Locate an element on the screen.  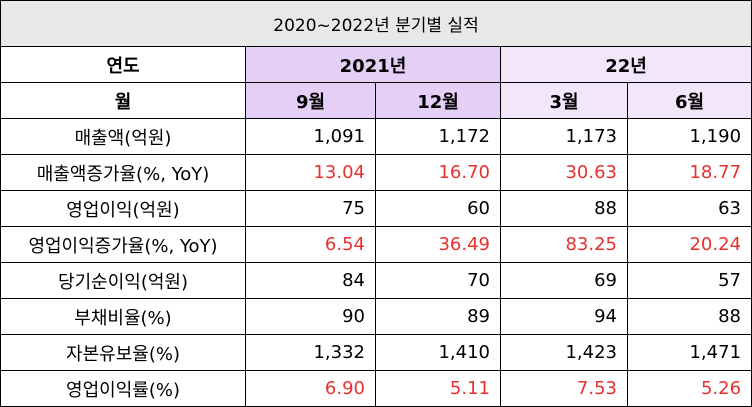
value-cell: 94 is located at coordinates (564, 316).